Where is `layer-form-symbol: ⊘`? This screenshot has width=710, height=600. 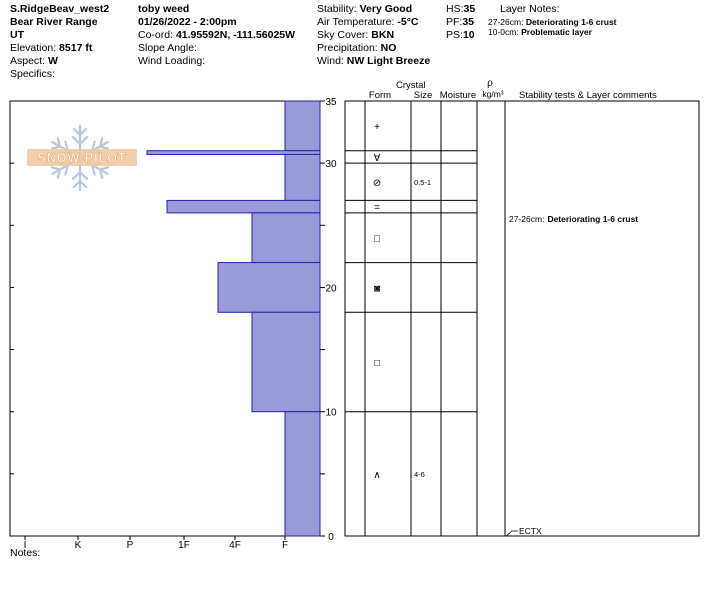 layer-form-symbol: ⊘ is located at coordinates (377, 183).